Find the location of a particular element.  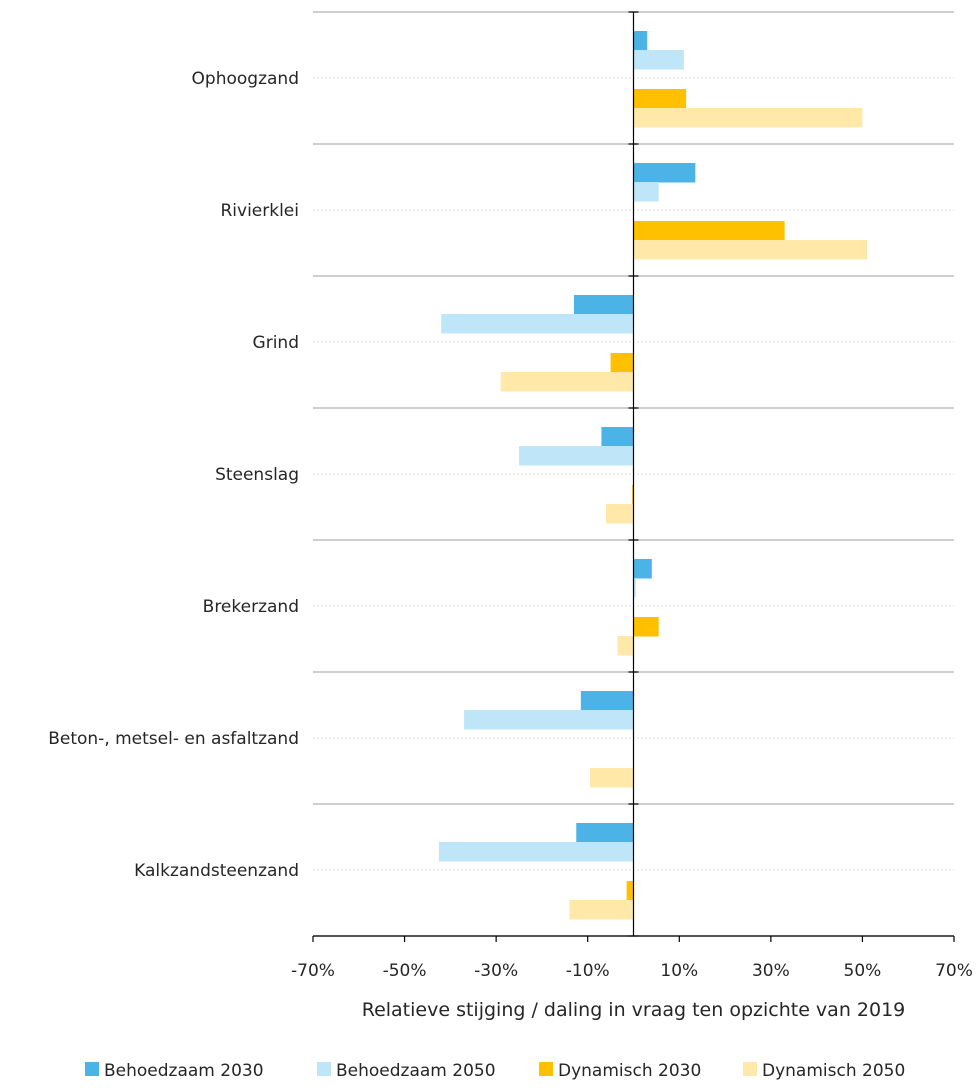

category-label: Grind is located at coordinates (276, 343).